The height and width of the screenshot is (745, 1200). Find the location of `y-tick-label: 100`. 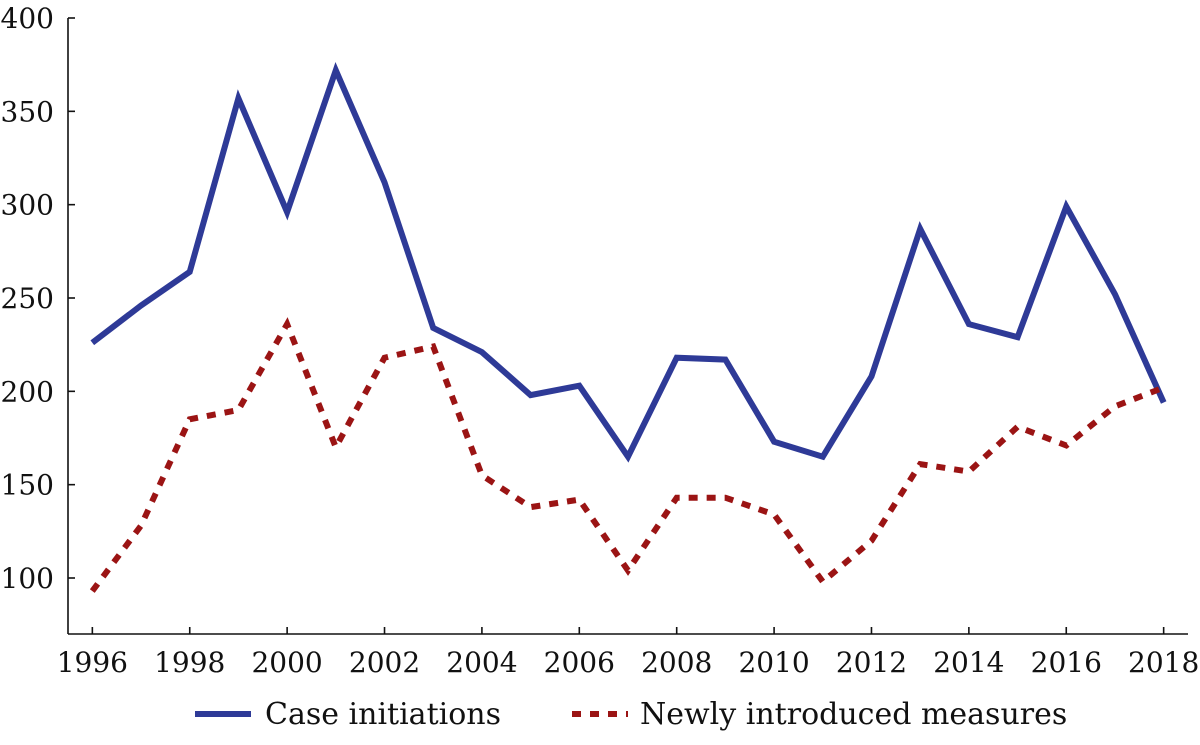

y-tick-label: 100 is located at coordinates (27, 578).